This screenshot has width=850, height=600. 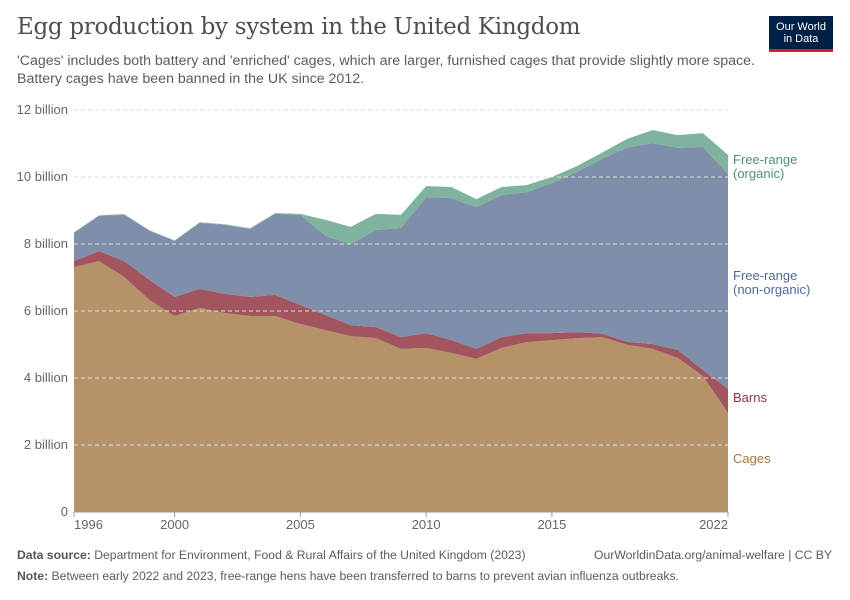 What do you see at coordinates (300, 524) in the screenshot?
I see `x-tick-label: 2005` at bounding box center [300, 524].